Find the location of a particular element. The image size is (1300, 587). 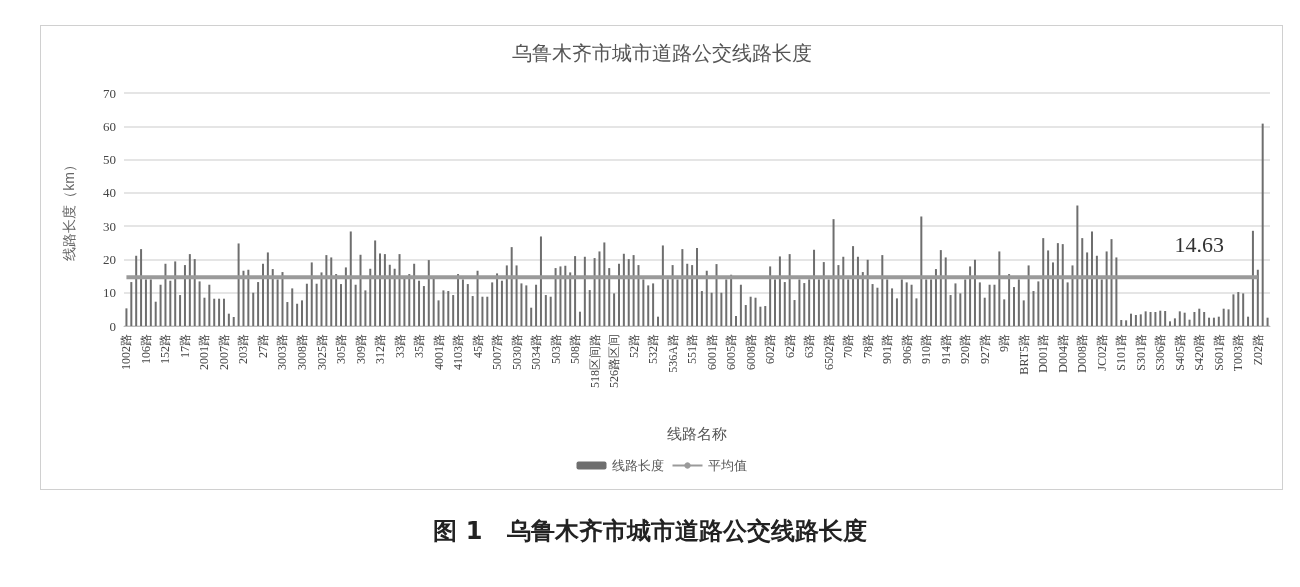

caption: 图 1 乌鲁木齐市城市道路公交线路长度 is located at coordinates (650, 531).